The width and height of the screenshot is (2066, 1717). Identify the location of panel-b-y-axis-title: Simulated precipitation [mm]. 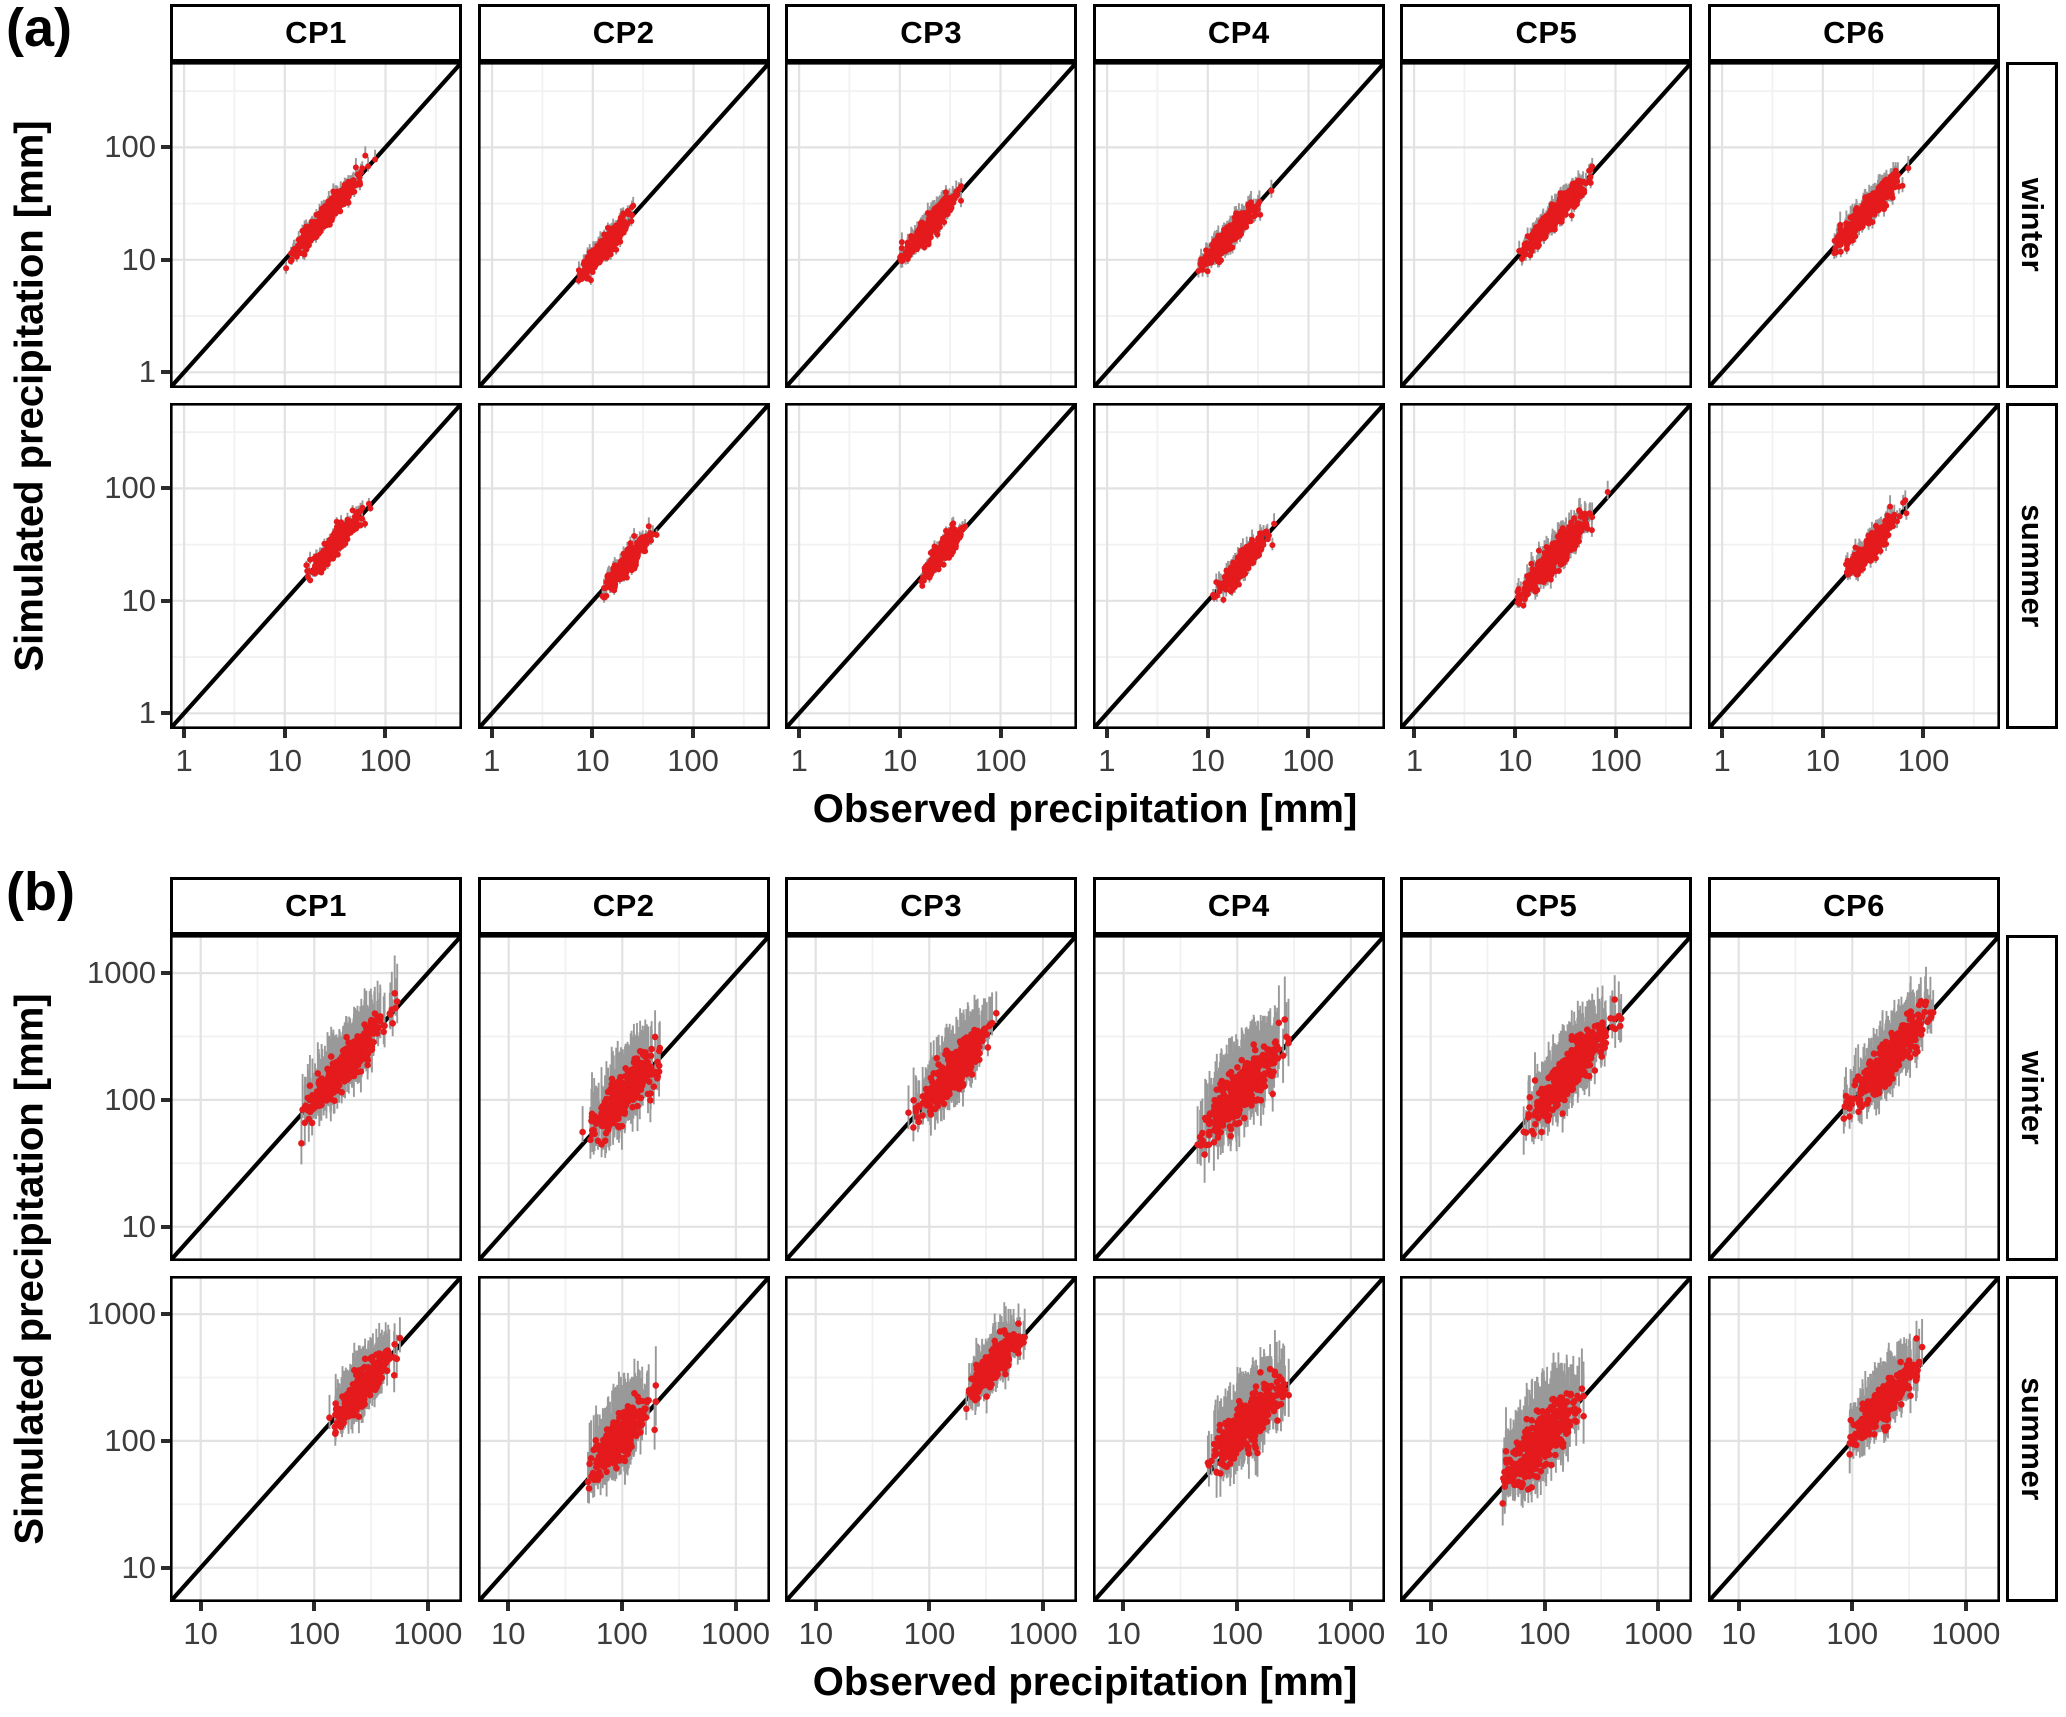
(29, 1268).